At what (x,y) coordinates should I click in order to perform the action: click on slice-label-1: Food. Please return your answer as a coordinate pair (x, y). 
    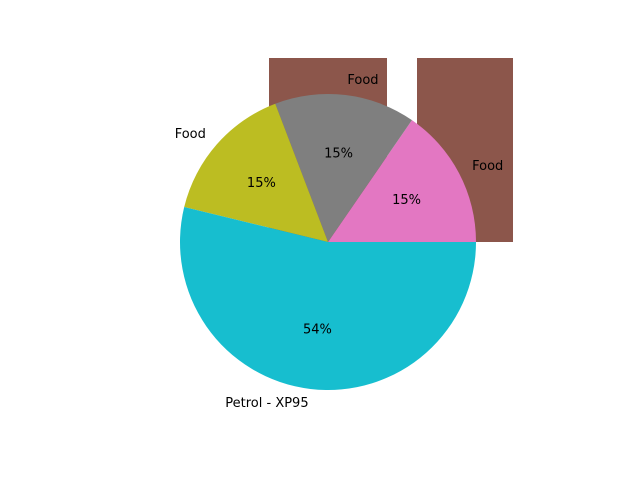
    Looking at the image, I should click on (487, 166).